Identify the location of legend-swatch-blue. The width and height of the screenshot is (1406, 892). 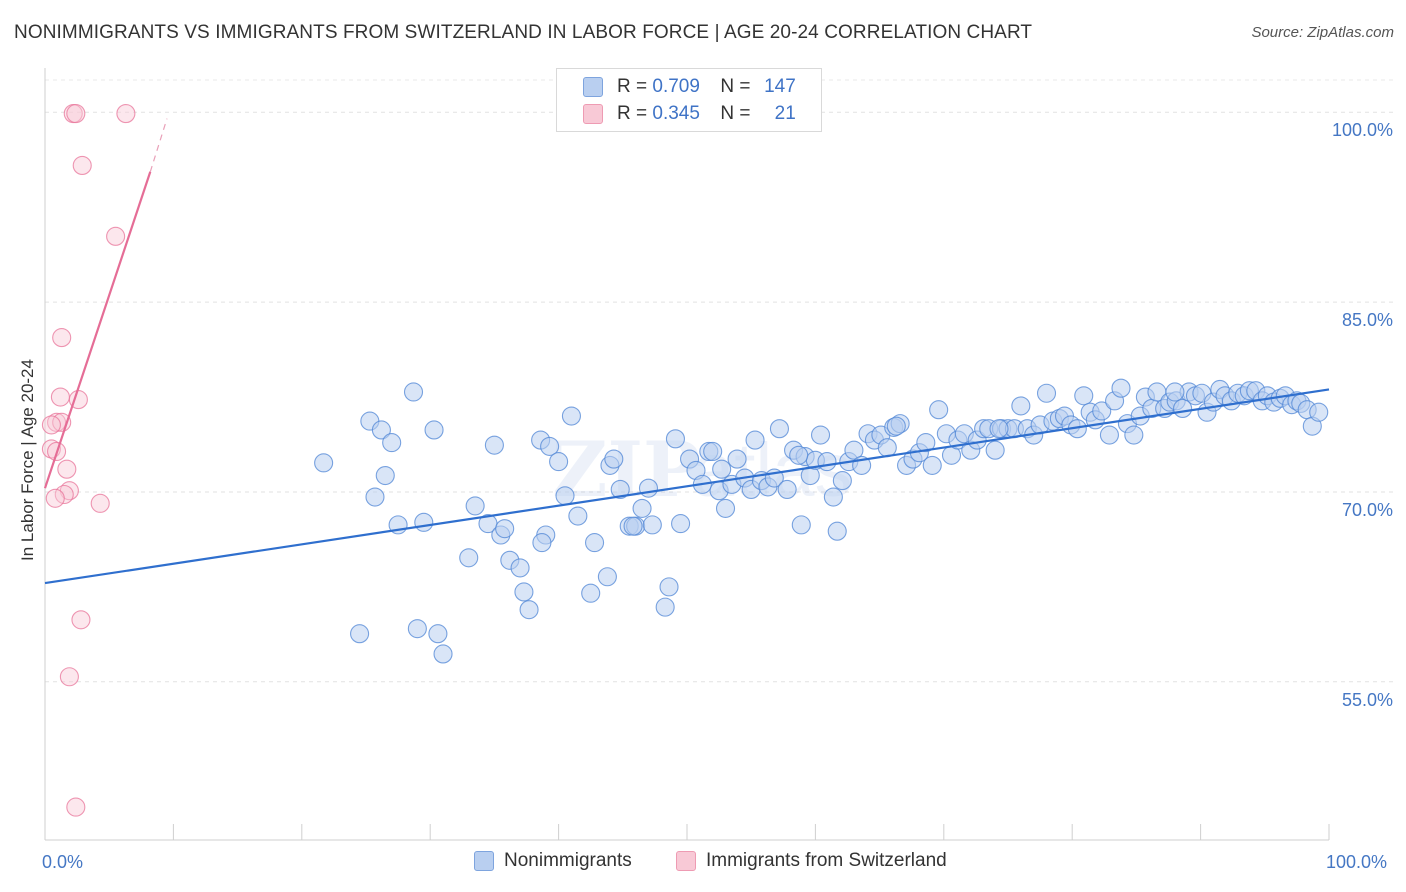
(593, 87).